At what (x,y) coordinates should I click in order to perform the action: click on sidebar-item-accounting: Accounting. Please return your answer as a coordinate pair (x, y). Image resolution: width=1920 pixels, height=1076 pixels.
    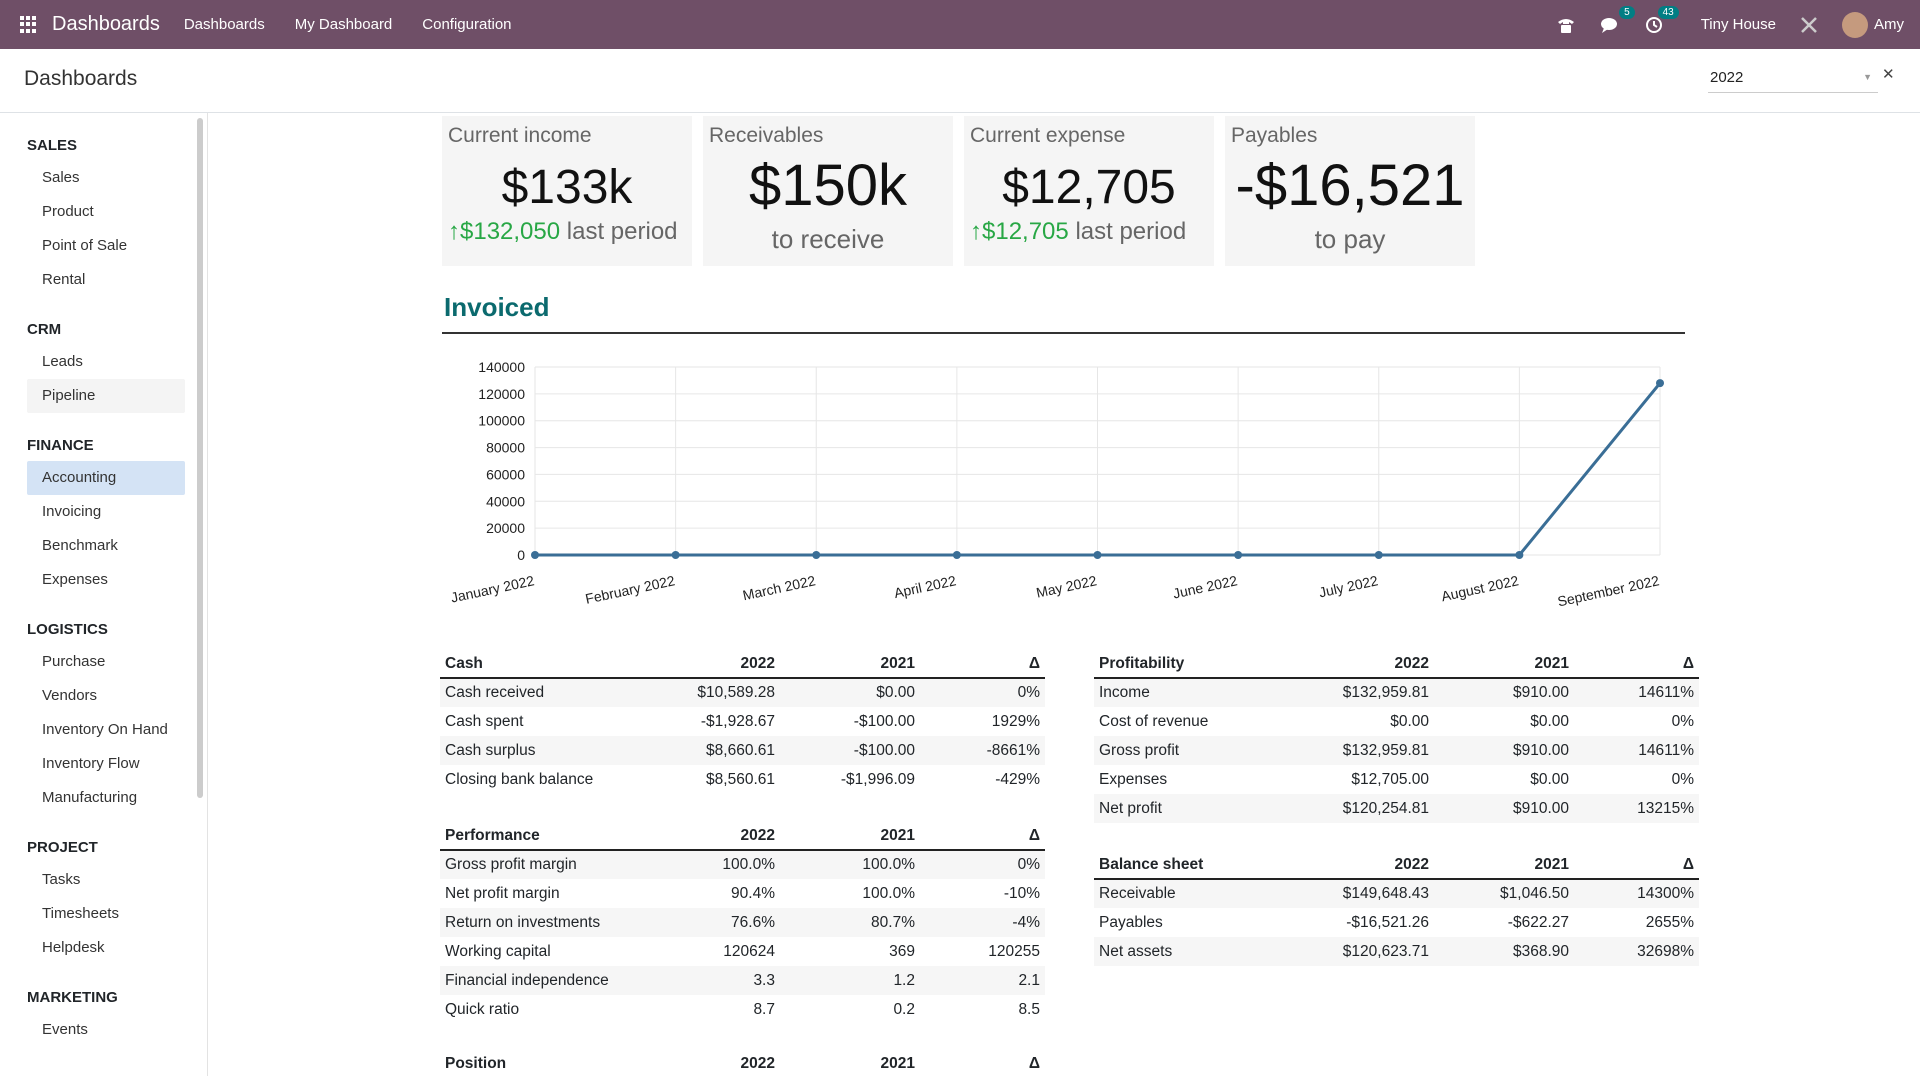
    Looking at the image, I should click on (106, 478).